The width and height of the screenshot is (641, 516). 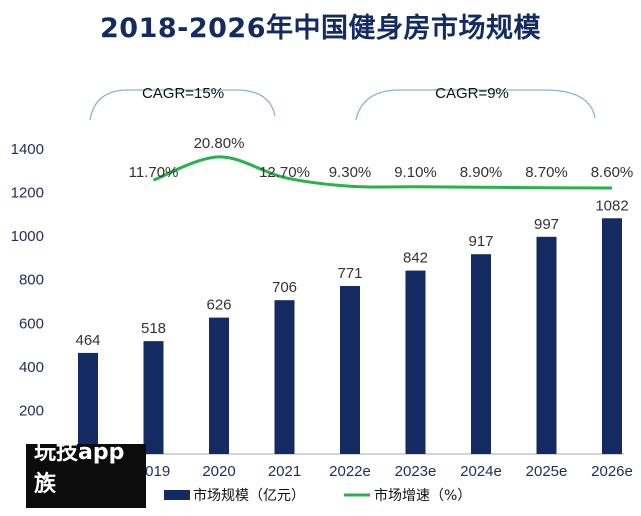 I want to click on growth-rate-label: 8.60%, so click(x=612, y=172).